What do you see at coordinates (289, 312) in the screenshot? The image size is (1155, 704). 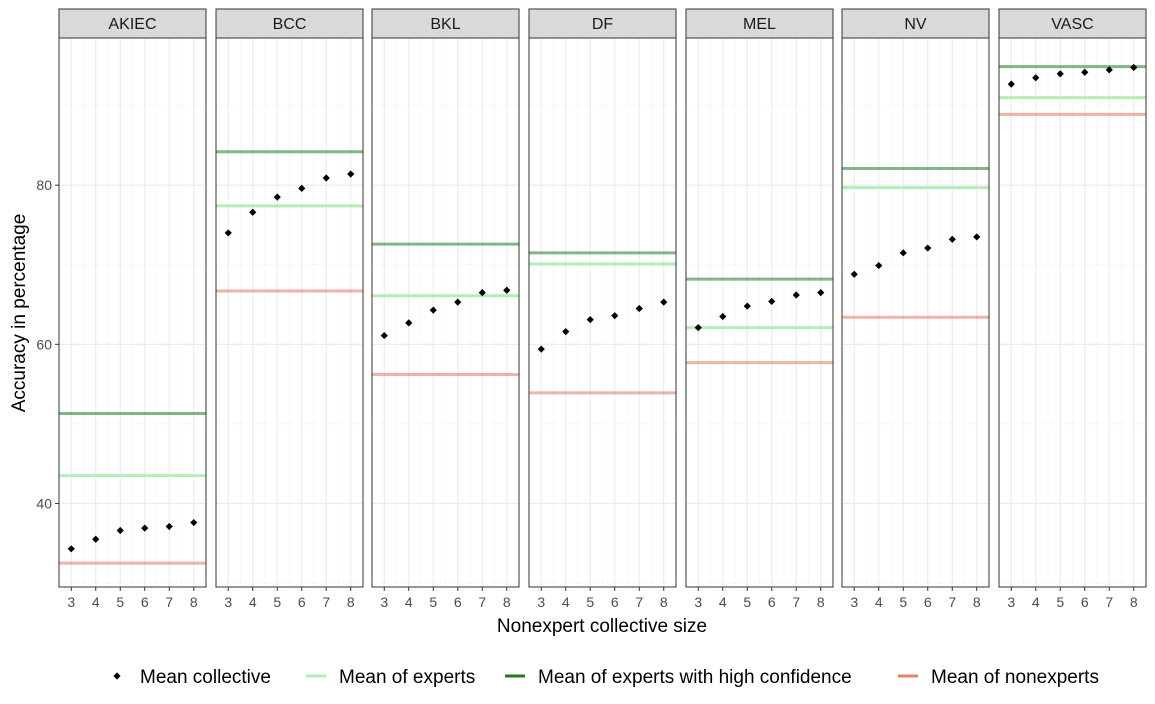 I see `grid-bcc` at bounding box center [289, 312].